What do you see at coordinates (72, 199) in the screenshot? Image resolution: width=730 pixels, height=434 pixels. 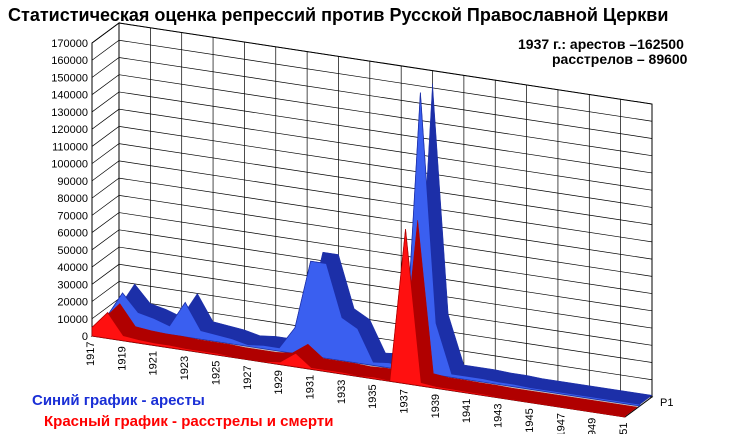 I see `y-tick-label: 80000` at bounding box center [72, 199].